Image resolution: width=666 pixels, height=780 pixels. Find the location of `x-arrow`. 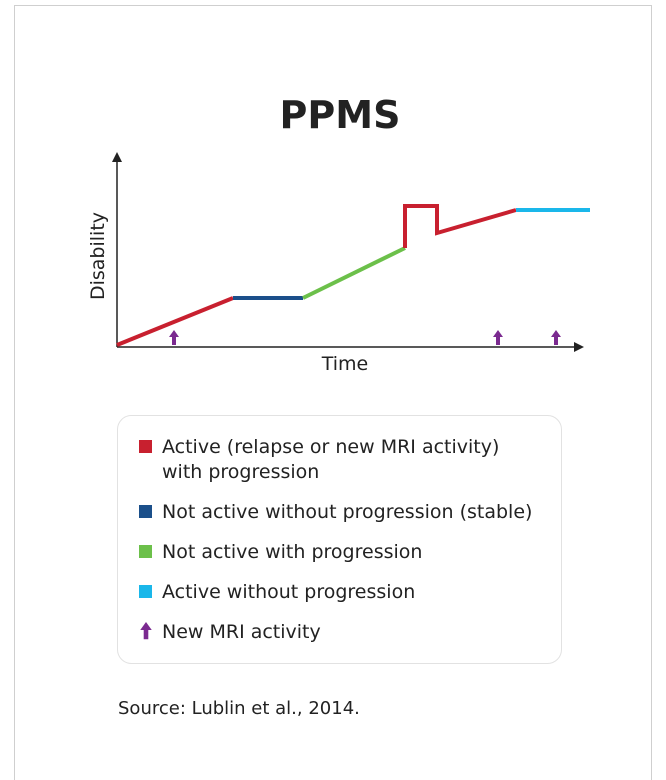

x-arrow is located at coordinates (579, 347).